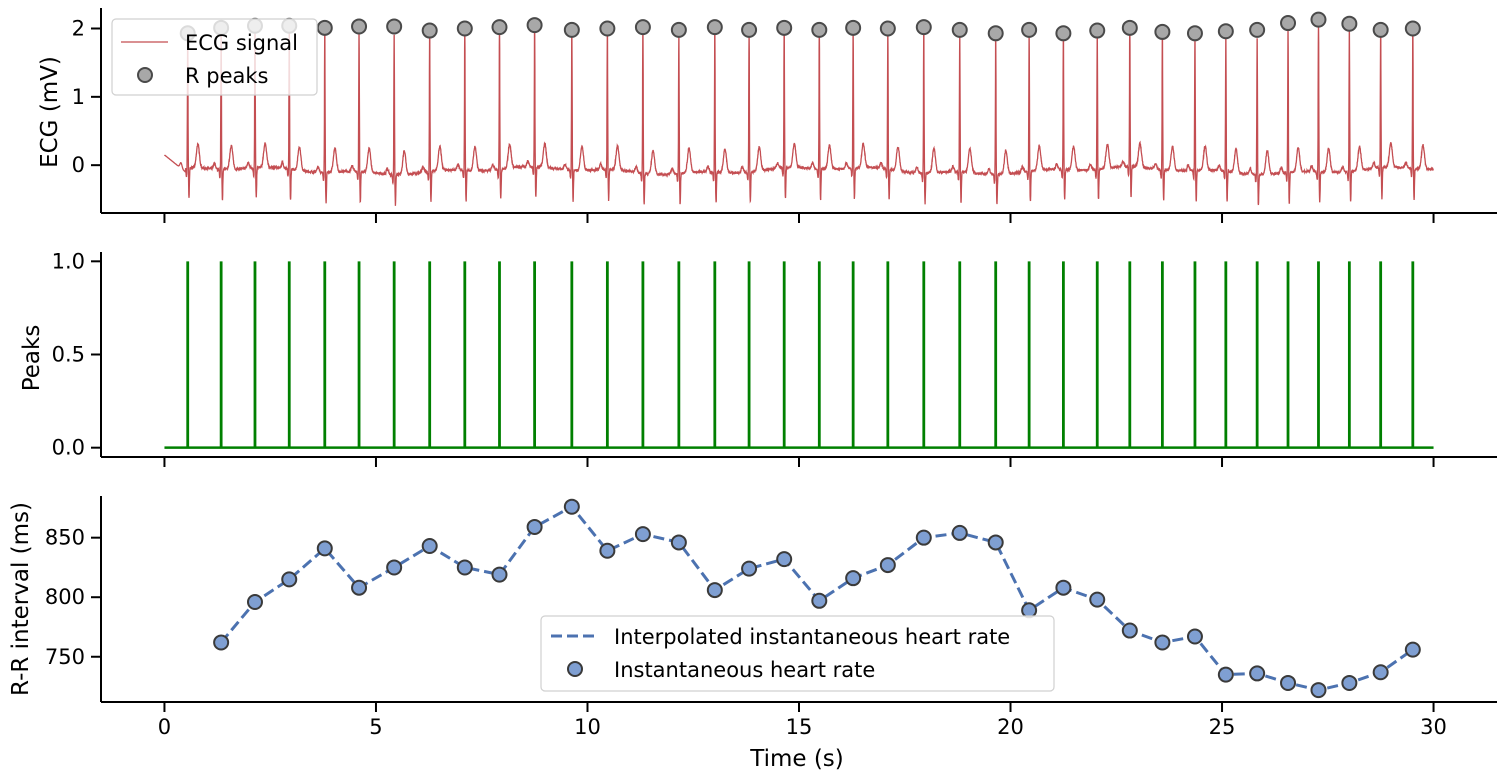 Image resolution: width=1505 pixels, height=782 pixels. Describe the element at coordinates (78, 165) in the screenshot. I see `ecg-y-tick-label: 0` at that location.